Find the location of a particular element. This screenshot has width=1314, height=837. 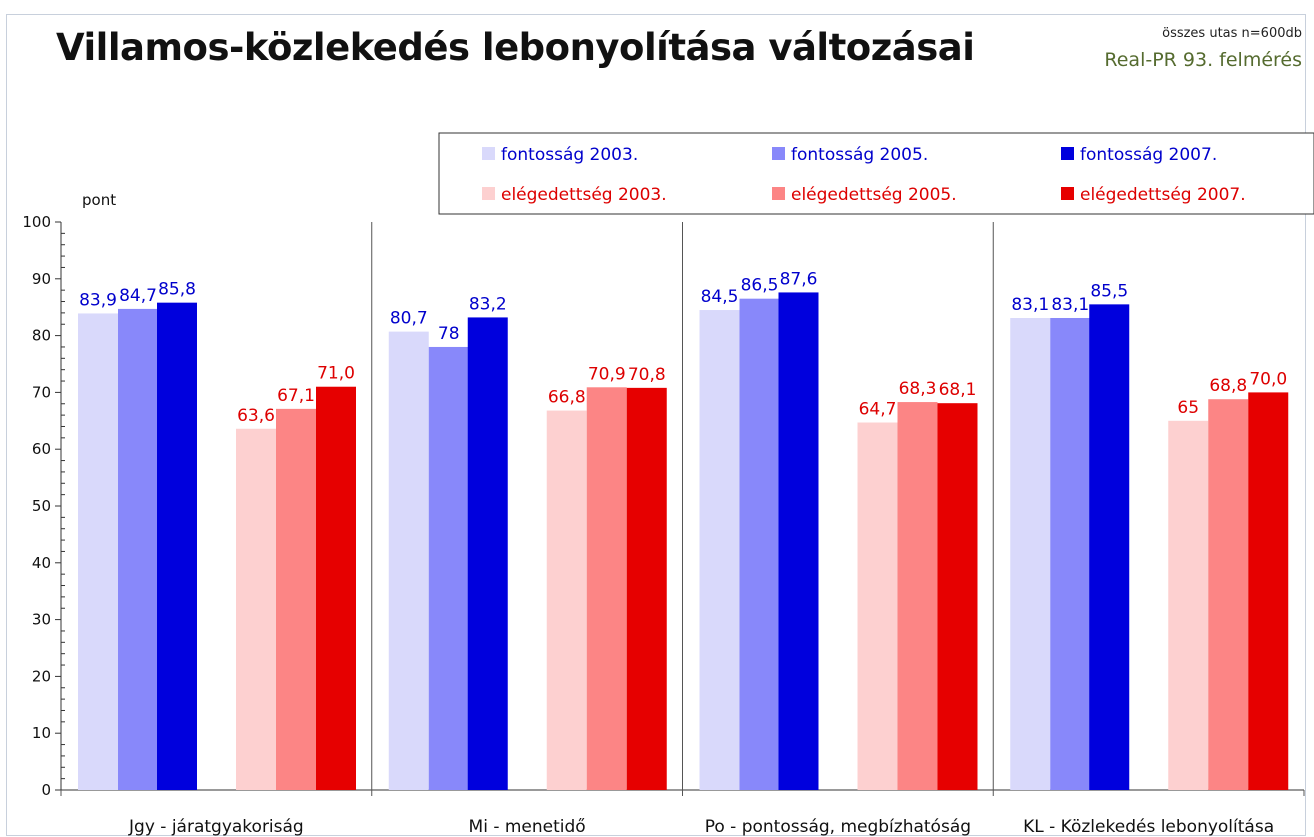

y-tick-label: 50 is located at coordinates (41, 506).